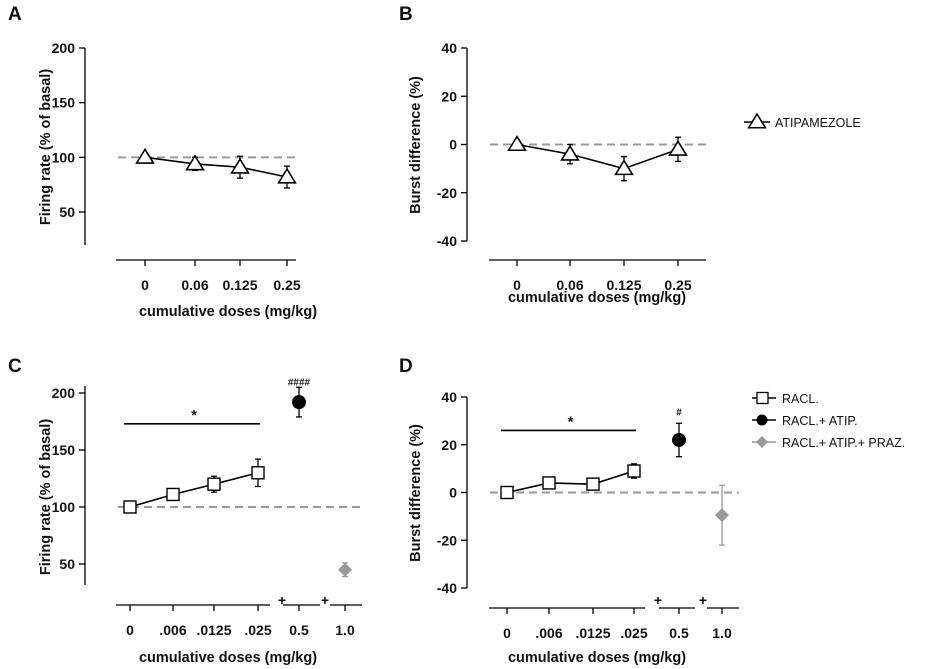  I want to click on panel-letter-d: D, so click(406, 366).